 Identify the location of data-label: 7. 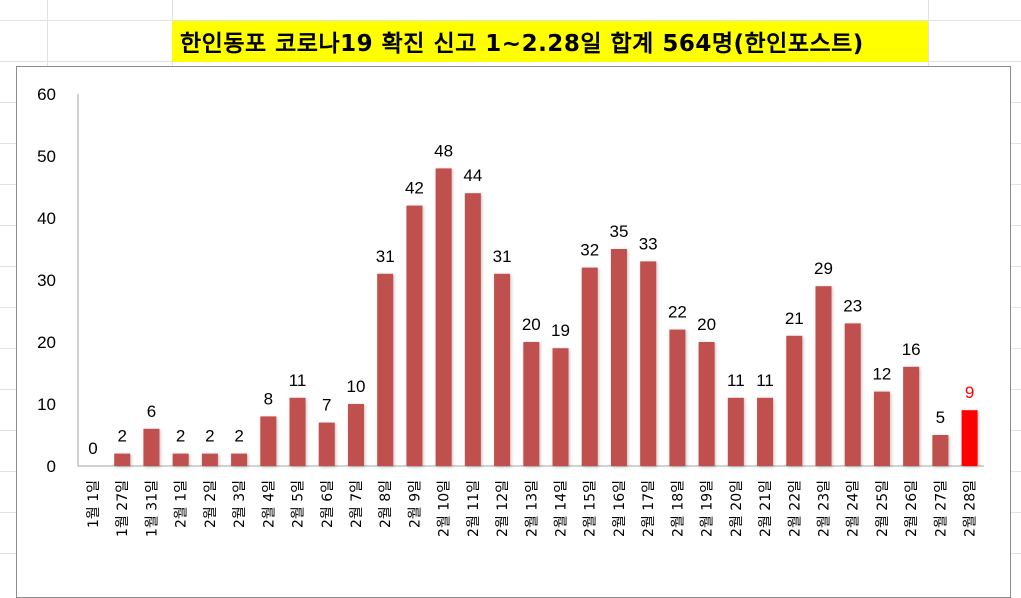
(326, 405).